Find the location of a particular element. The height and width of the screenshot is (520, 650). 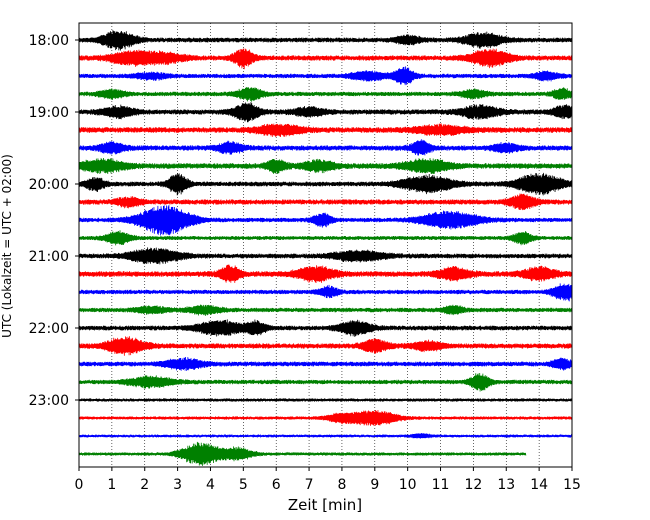

x-axis-ticks: 0 1 2 3 4 5 6 7 8 9 10 11 12 13 14 15 is located at coordinates (328, 480).